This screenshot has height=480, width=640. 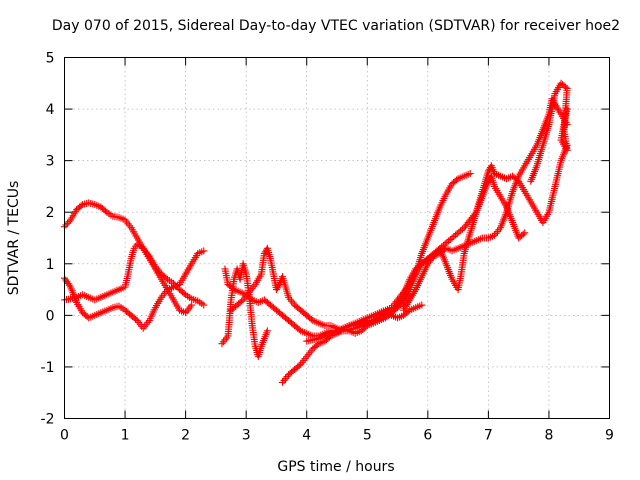 I want to click on x-tick-label: 8, so click(x=548, y=436).